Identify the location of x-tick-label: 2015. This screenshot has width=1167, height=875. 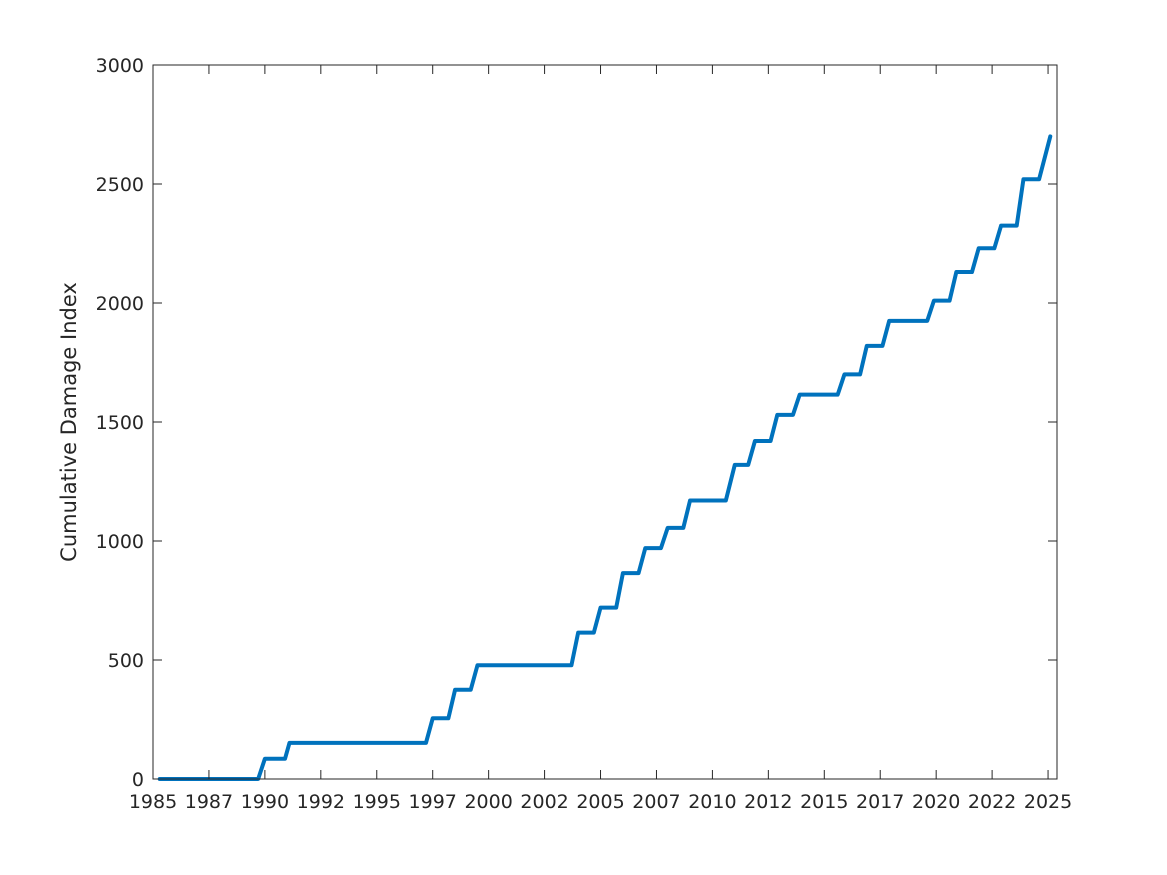
(824, 802).